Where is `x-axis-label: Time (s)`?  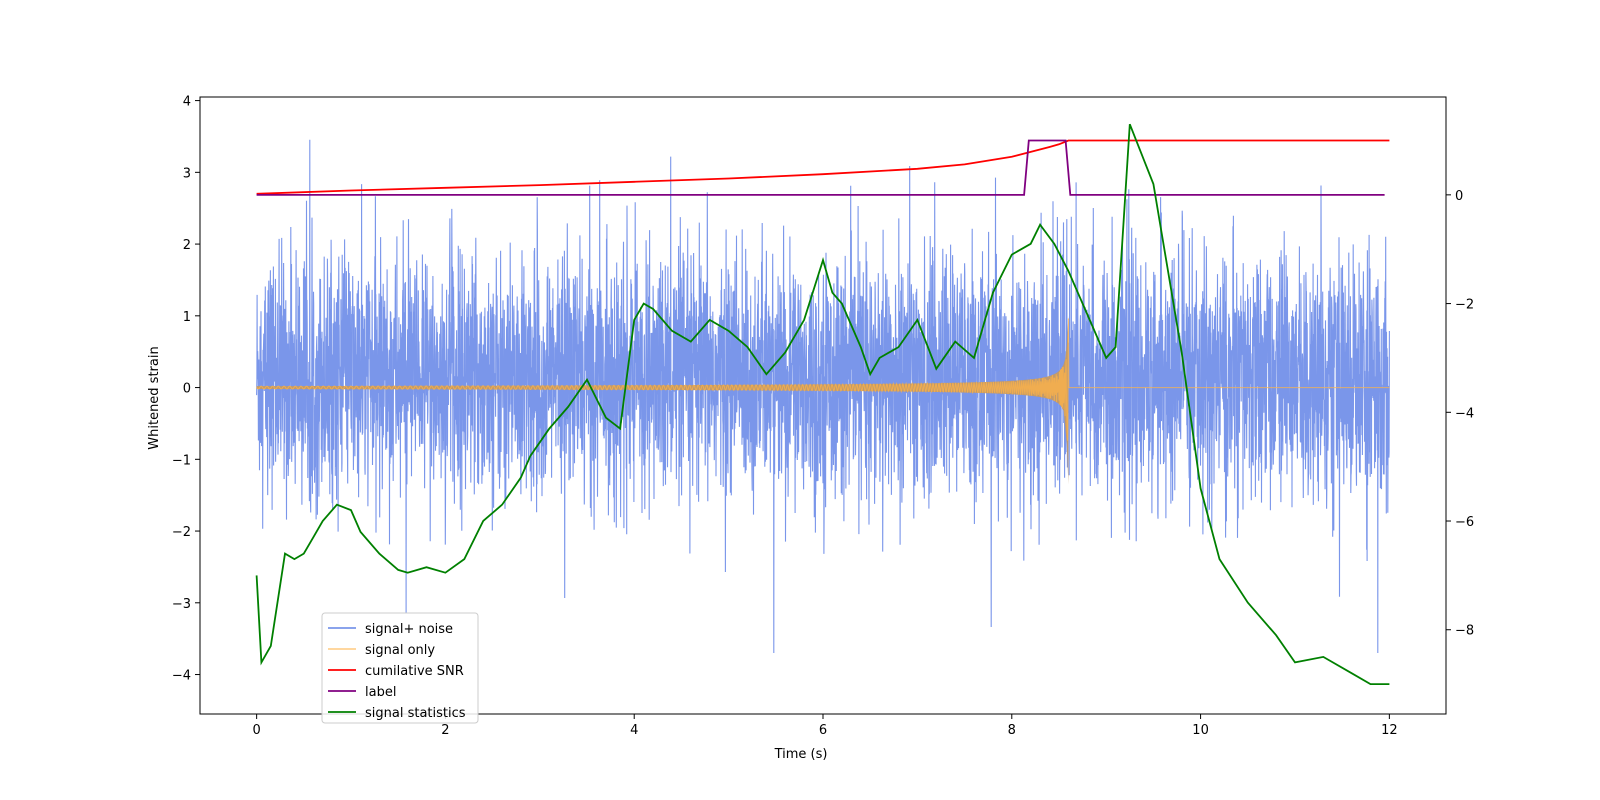 x-axis-label: Time (s) is located at coordinates (801, 754).